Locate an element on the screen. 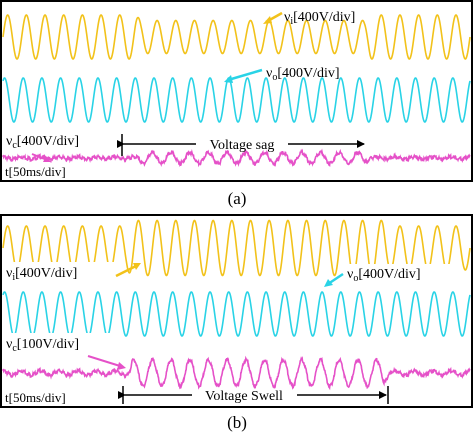 The image size is (474, 436). trace-o-panel-a is located at coordinates (236, 100).